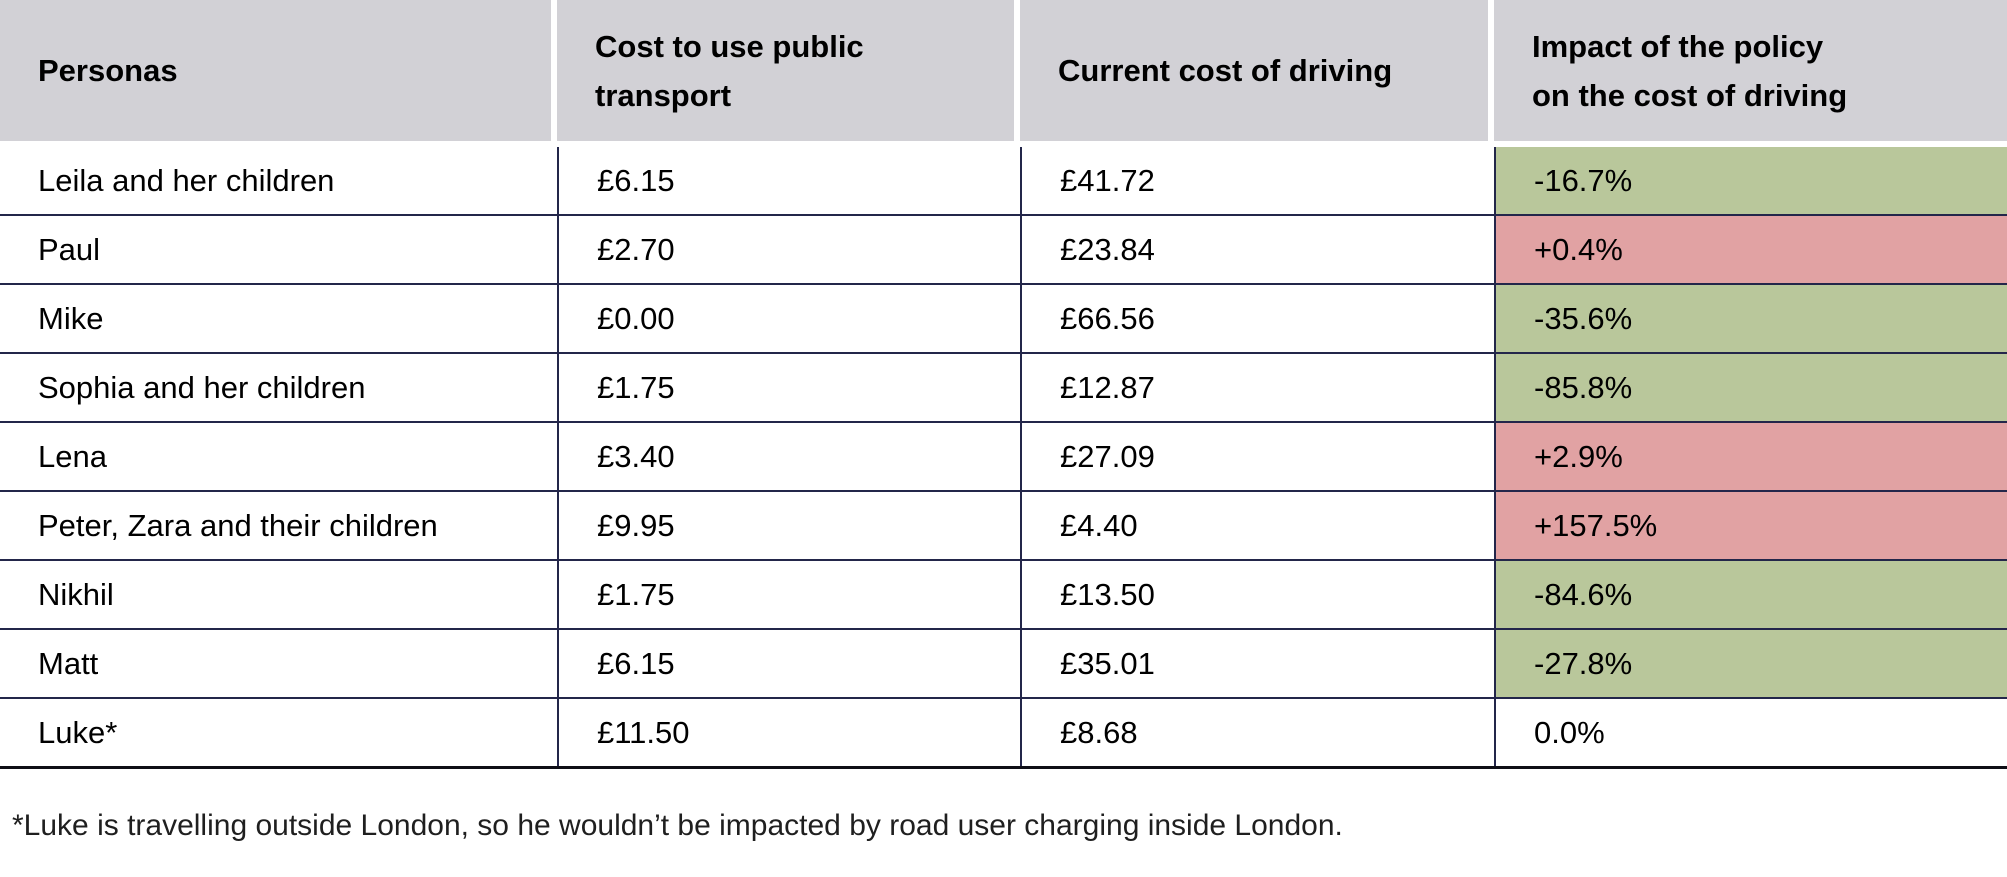 The height and width of the screenshot is (877, 2007). Describe the element at coordinates (1257, 387) in the screenshot. I see `driving-cost-cell: £12.87` at that location.